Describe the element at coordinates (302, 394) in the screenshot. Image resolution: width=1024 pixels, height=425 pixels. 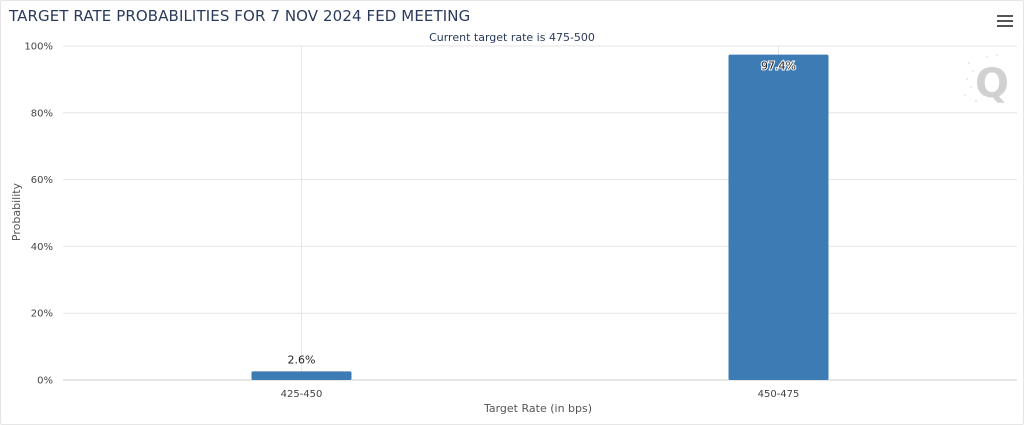
I see `x-tick-label: 425-450` at that location.